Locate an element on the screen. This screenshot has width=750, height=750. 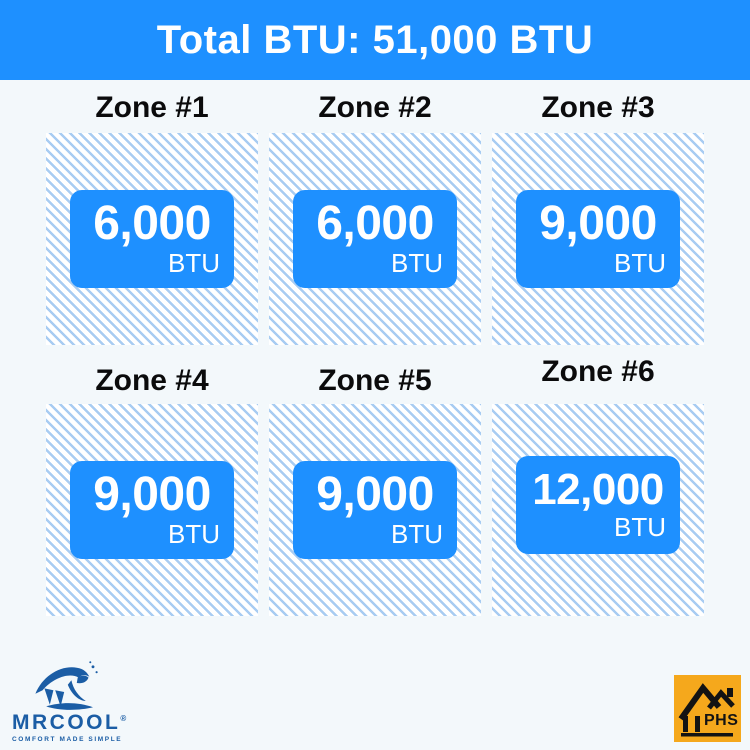
zone-title: Zone #1 is located at coordinates (152, 107).